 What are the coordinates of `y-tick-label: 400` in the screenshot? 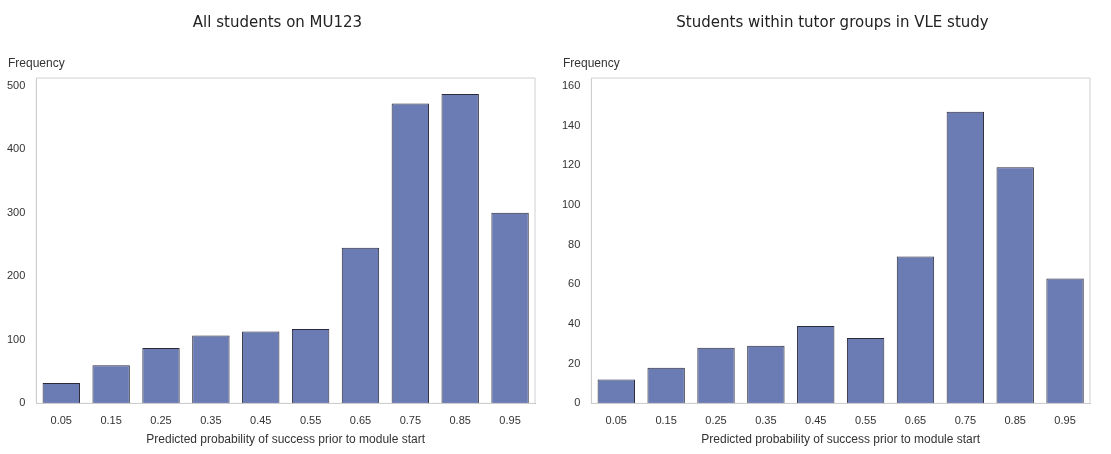 It's located at (16, 148).